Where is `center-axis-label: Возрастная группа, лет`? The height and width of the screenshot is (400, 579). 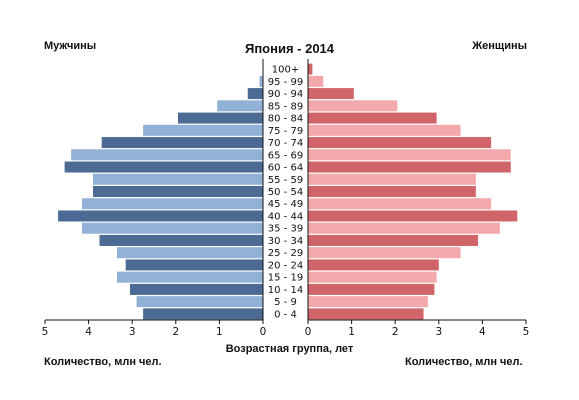 center-axis-label: Возрастная группа, лет is located at coordinates (289, 349).